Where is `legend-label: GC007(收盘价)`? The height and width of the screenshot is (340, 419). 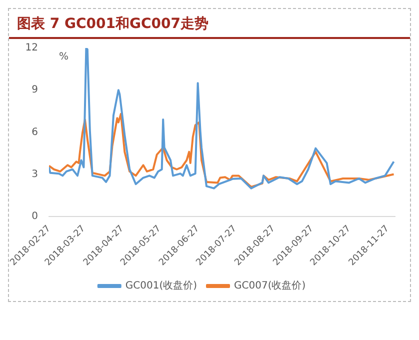
legend-label: GC007(收盘价) is located at coordinates (270, 286).